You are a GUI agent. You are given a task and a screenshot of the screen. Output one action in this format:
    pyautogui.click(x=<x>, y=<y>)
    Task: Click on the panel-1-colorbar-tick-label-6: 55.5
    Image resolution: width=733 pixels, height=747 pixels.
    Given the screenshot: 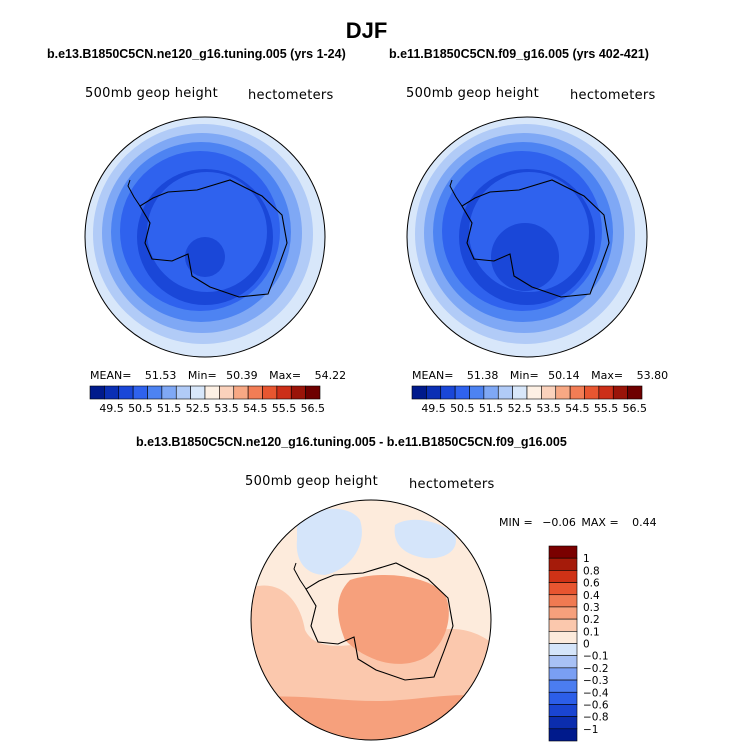 What is the action you would take?
    pyautogui.click(x=284, y=408)
    